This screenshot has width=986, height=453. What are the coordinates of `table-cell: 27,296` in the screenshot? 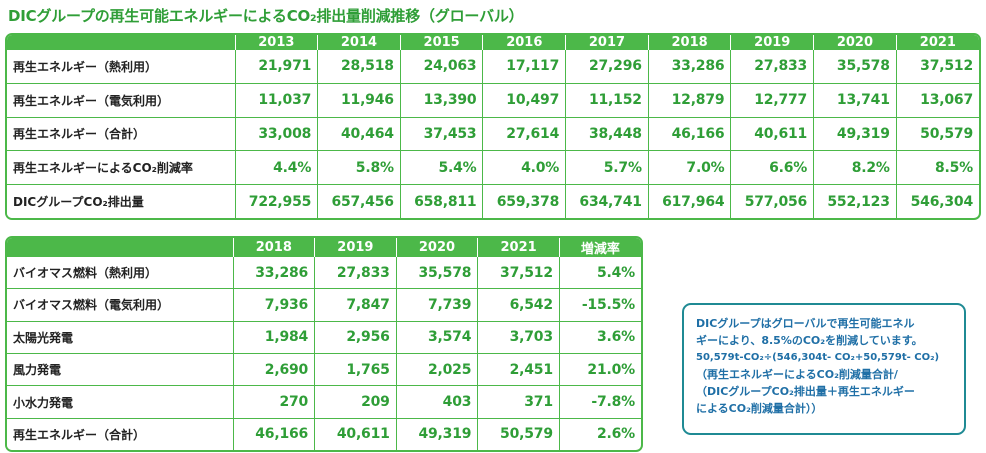 It's located at (607, 67).